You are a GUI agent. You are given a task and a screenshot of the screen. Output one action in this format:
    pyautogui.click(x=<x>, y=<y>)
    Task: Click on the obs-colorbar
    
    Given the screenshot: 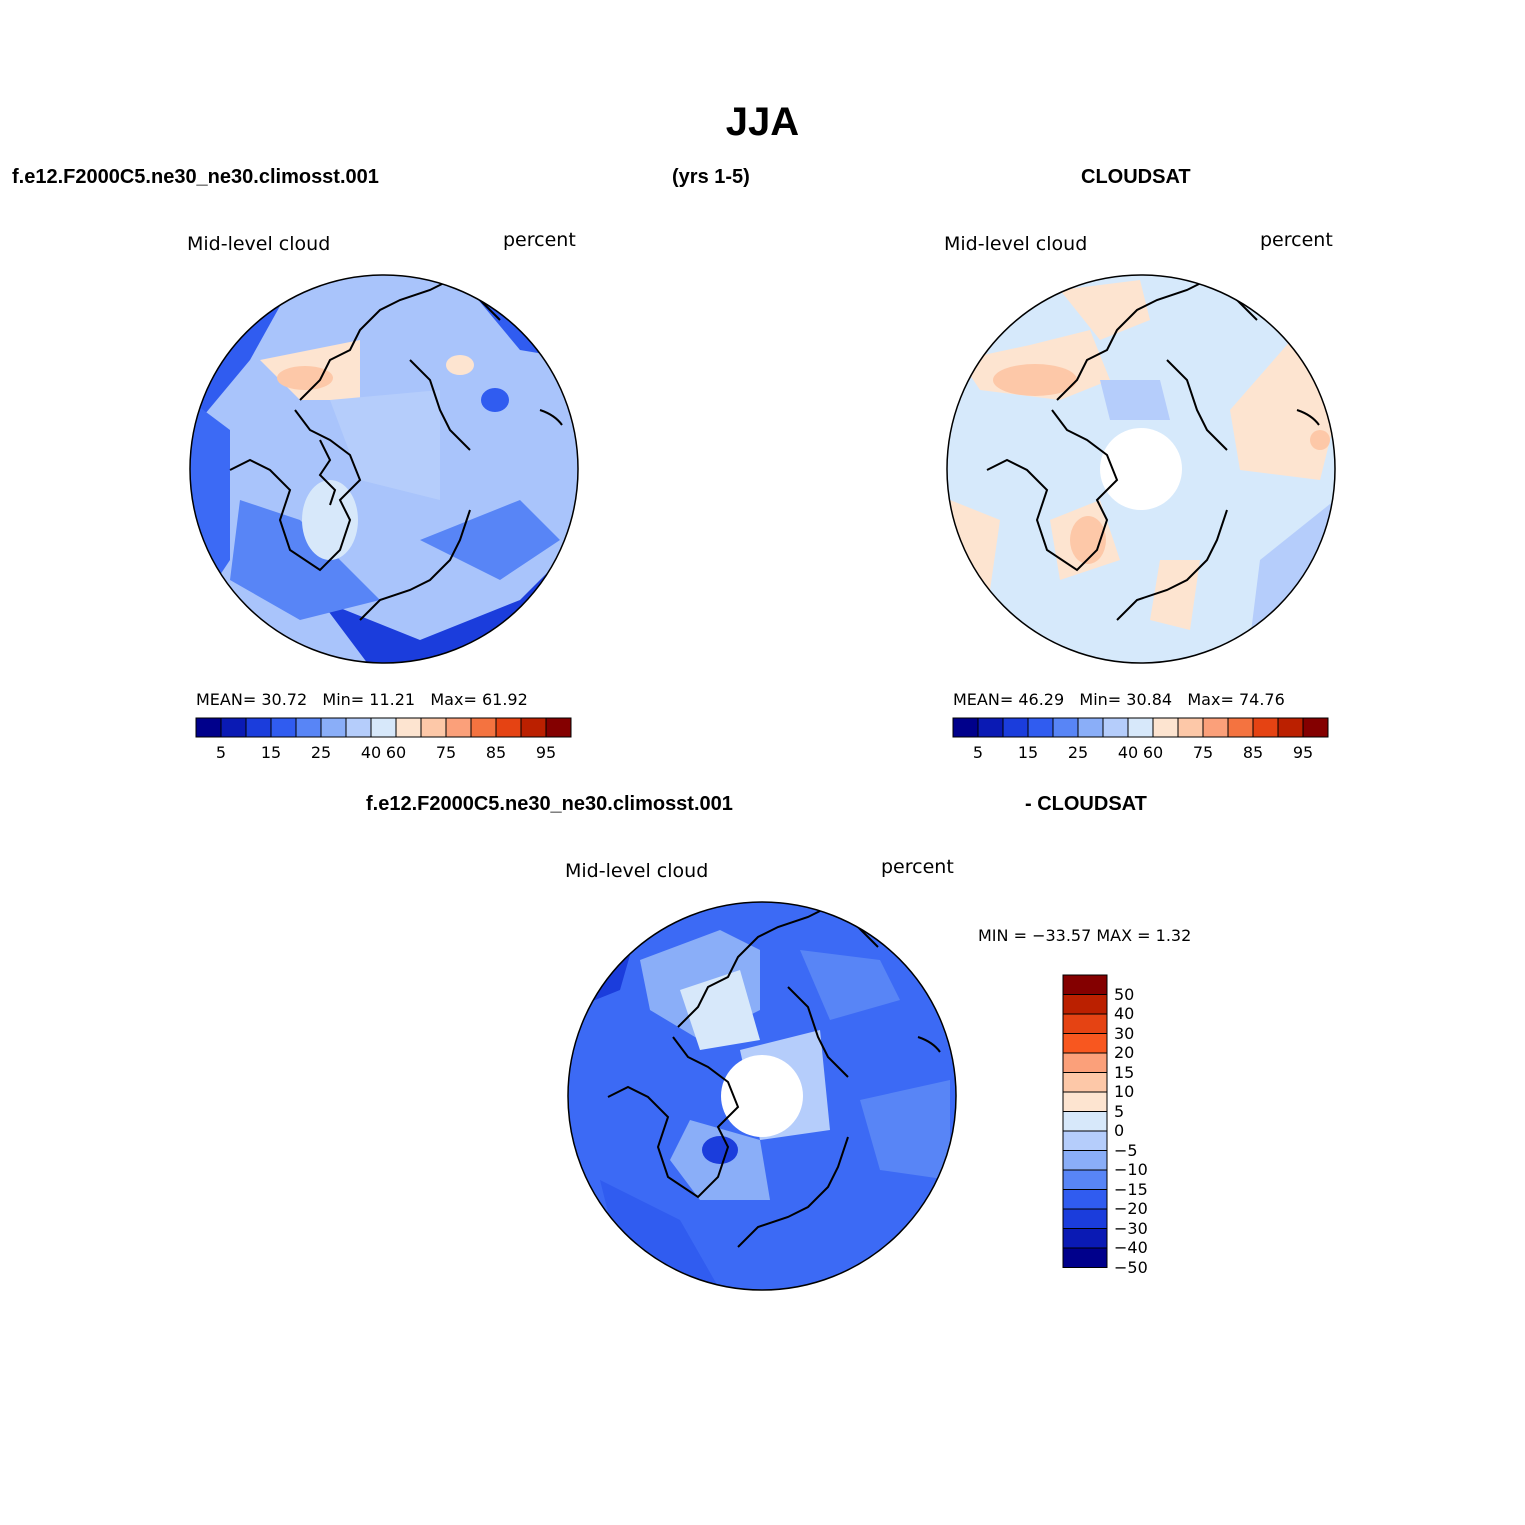 What is the action you would take?
    pyautogui.click(x=1140, y=727)
    